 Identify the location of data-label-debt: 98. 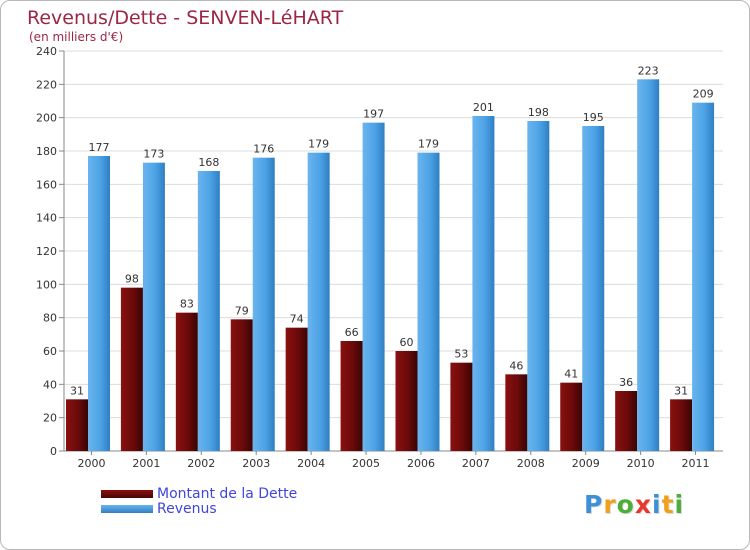
(132, 279).